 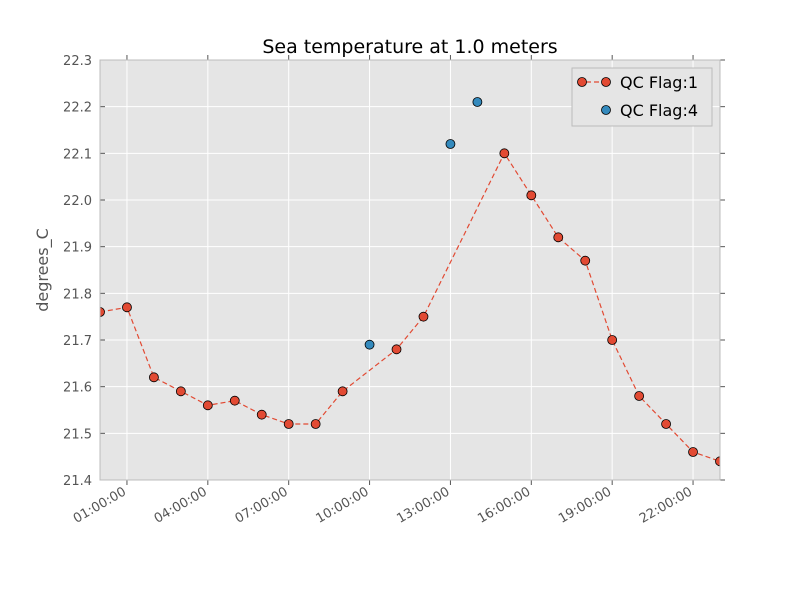 I want to click on y-tick-label: 22.2, so click(x=77, y=108).